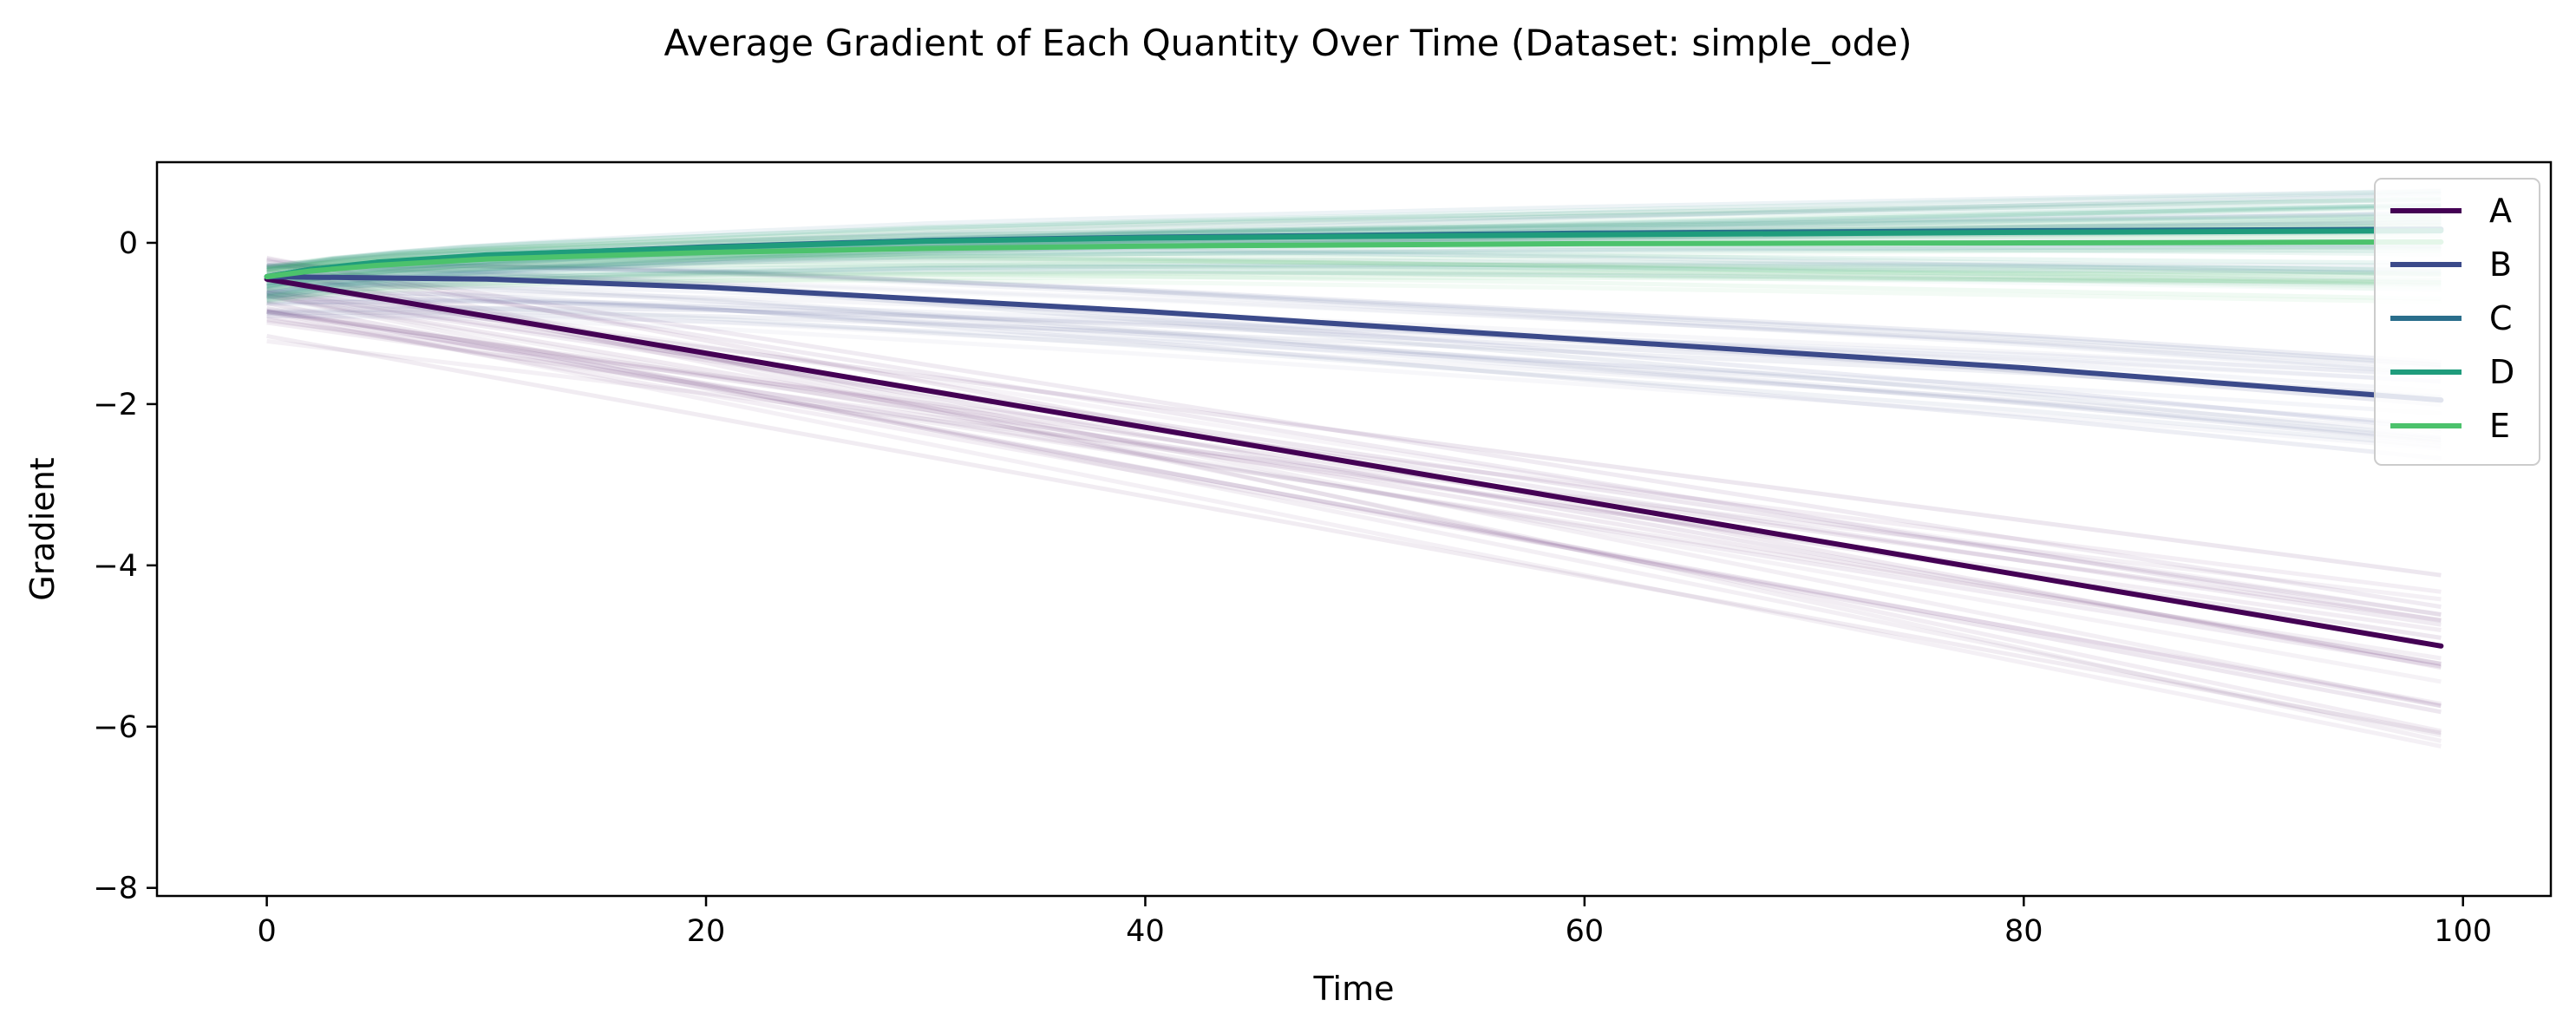 The height and width of the screenshot is (1033, 2576). Describe the element at coordinates (128, 243) in the screenshot. I see `y-tick-label: 0` at that location.